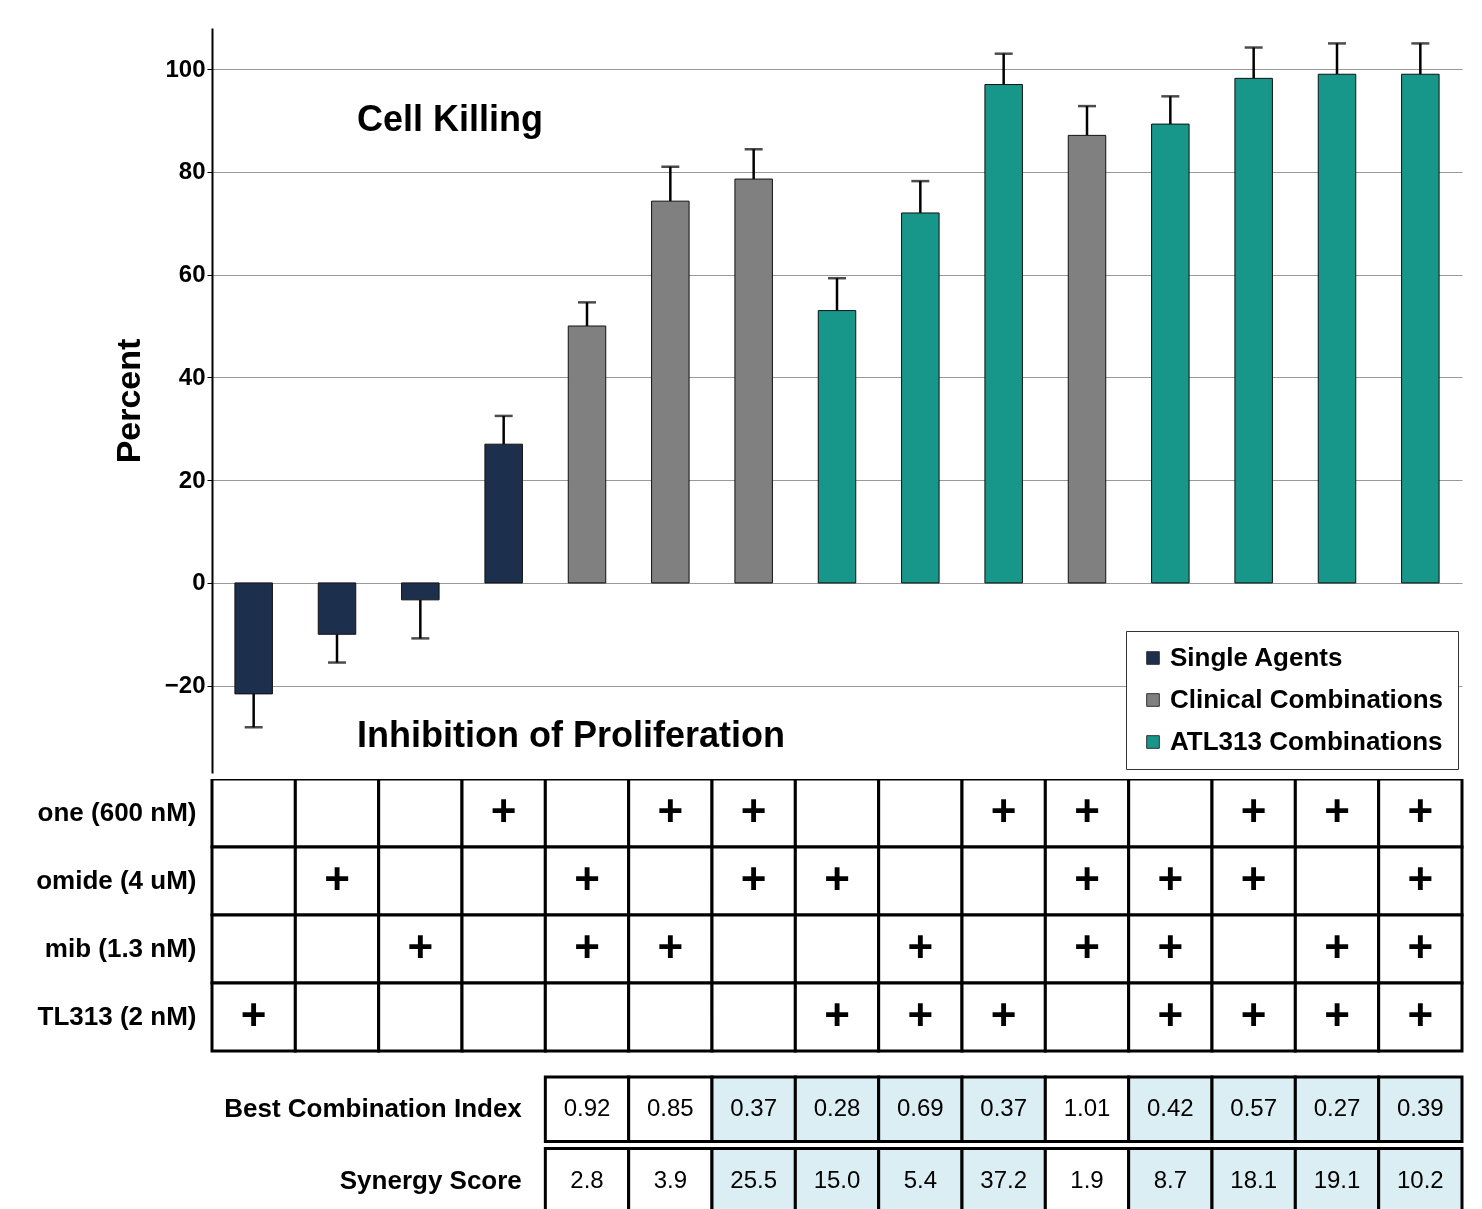  Describe the element at coordinates (920, 1108) in the screenshot. I see `data-label: 0.69` at that location.